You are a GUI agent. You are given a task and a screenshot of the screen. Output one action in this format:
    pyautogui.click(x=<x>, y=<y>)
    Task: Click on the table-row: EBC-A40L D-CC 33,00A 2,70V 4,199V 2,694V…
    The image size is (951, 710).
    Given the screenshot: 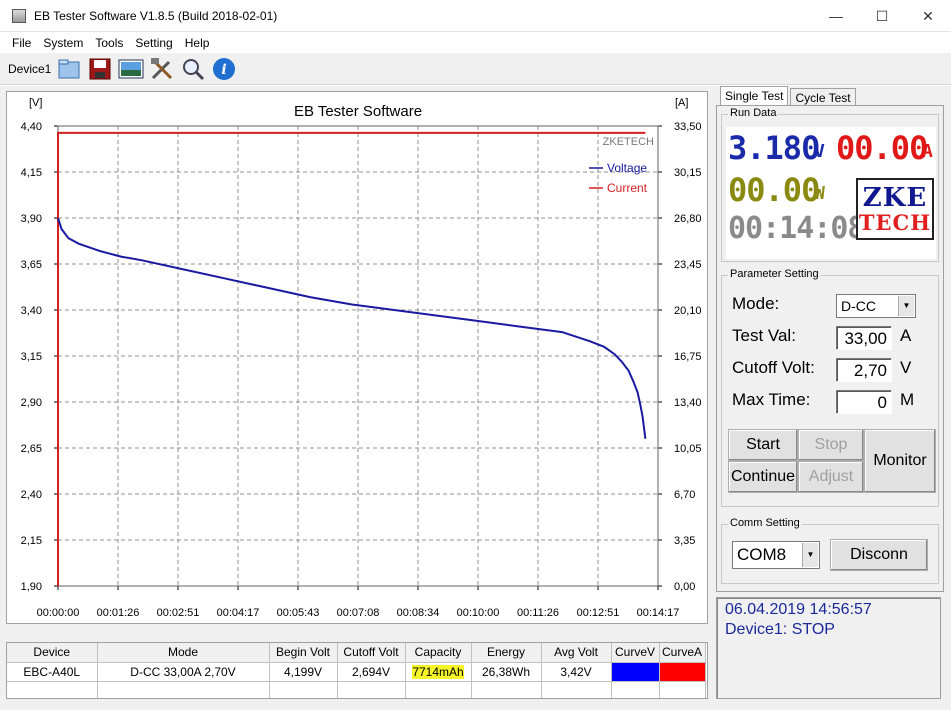 What is the action you would take?
    pyautogui.click(x=356, y=672)
    